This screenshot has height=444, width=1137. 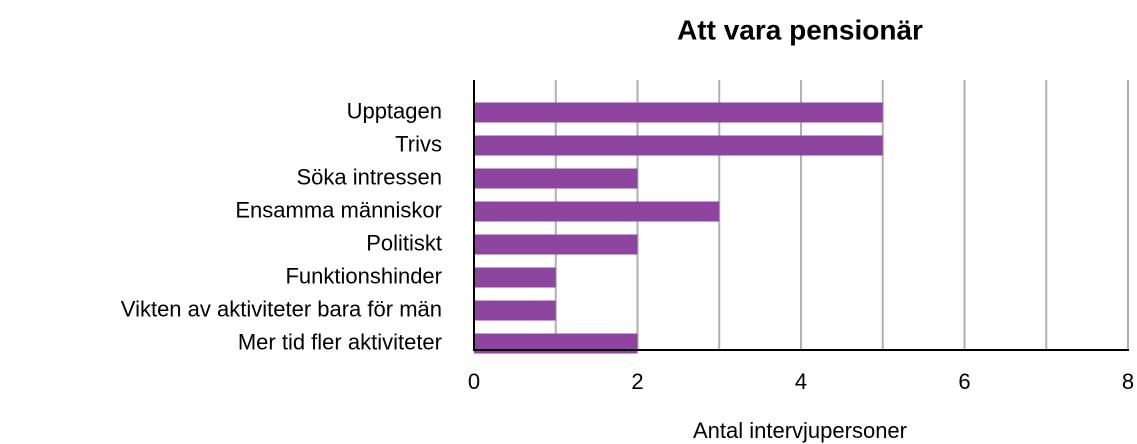 What do you see at coordinates (340, 341) in the screenshot?
I see `y-tick-label: Mer tid fler aktiviteter` at bounding box center [340, 341].